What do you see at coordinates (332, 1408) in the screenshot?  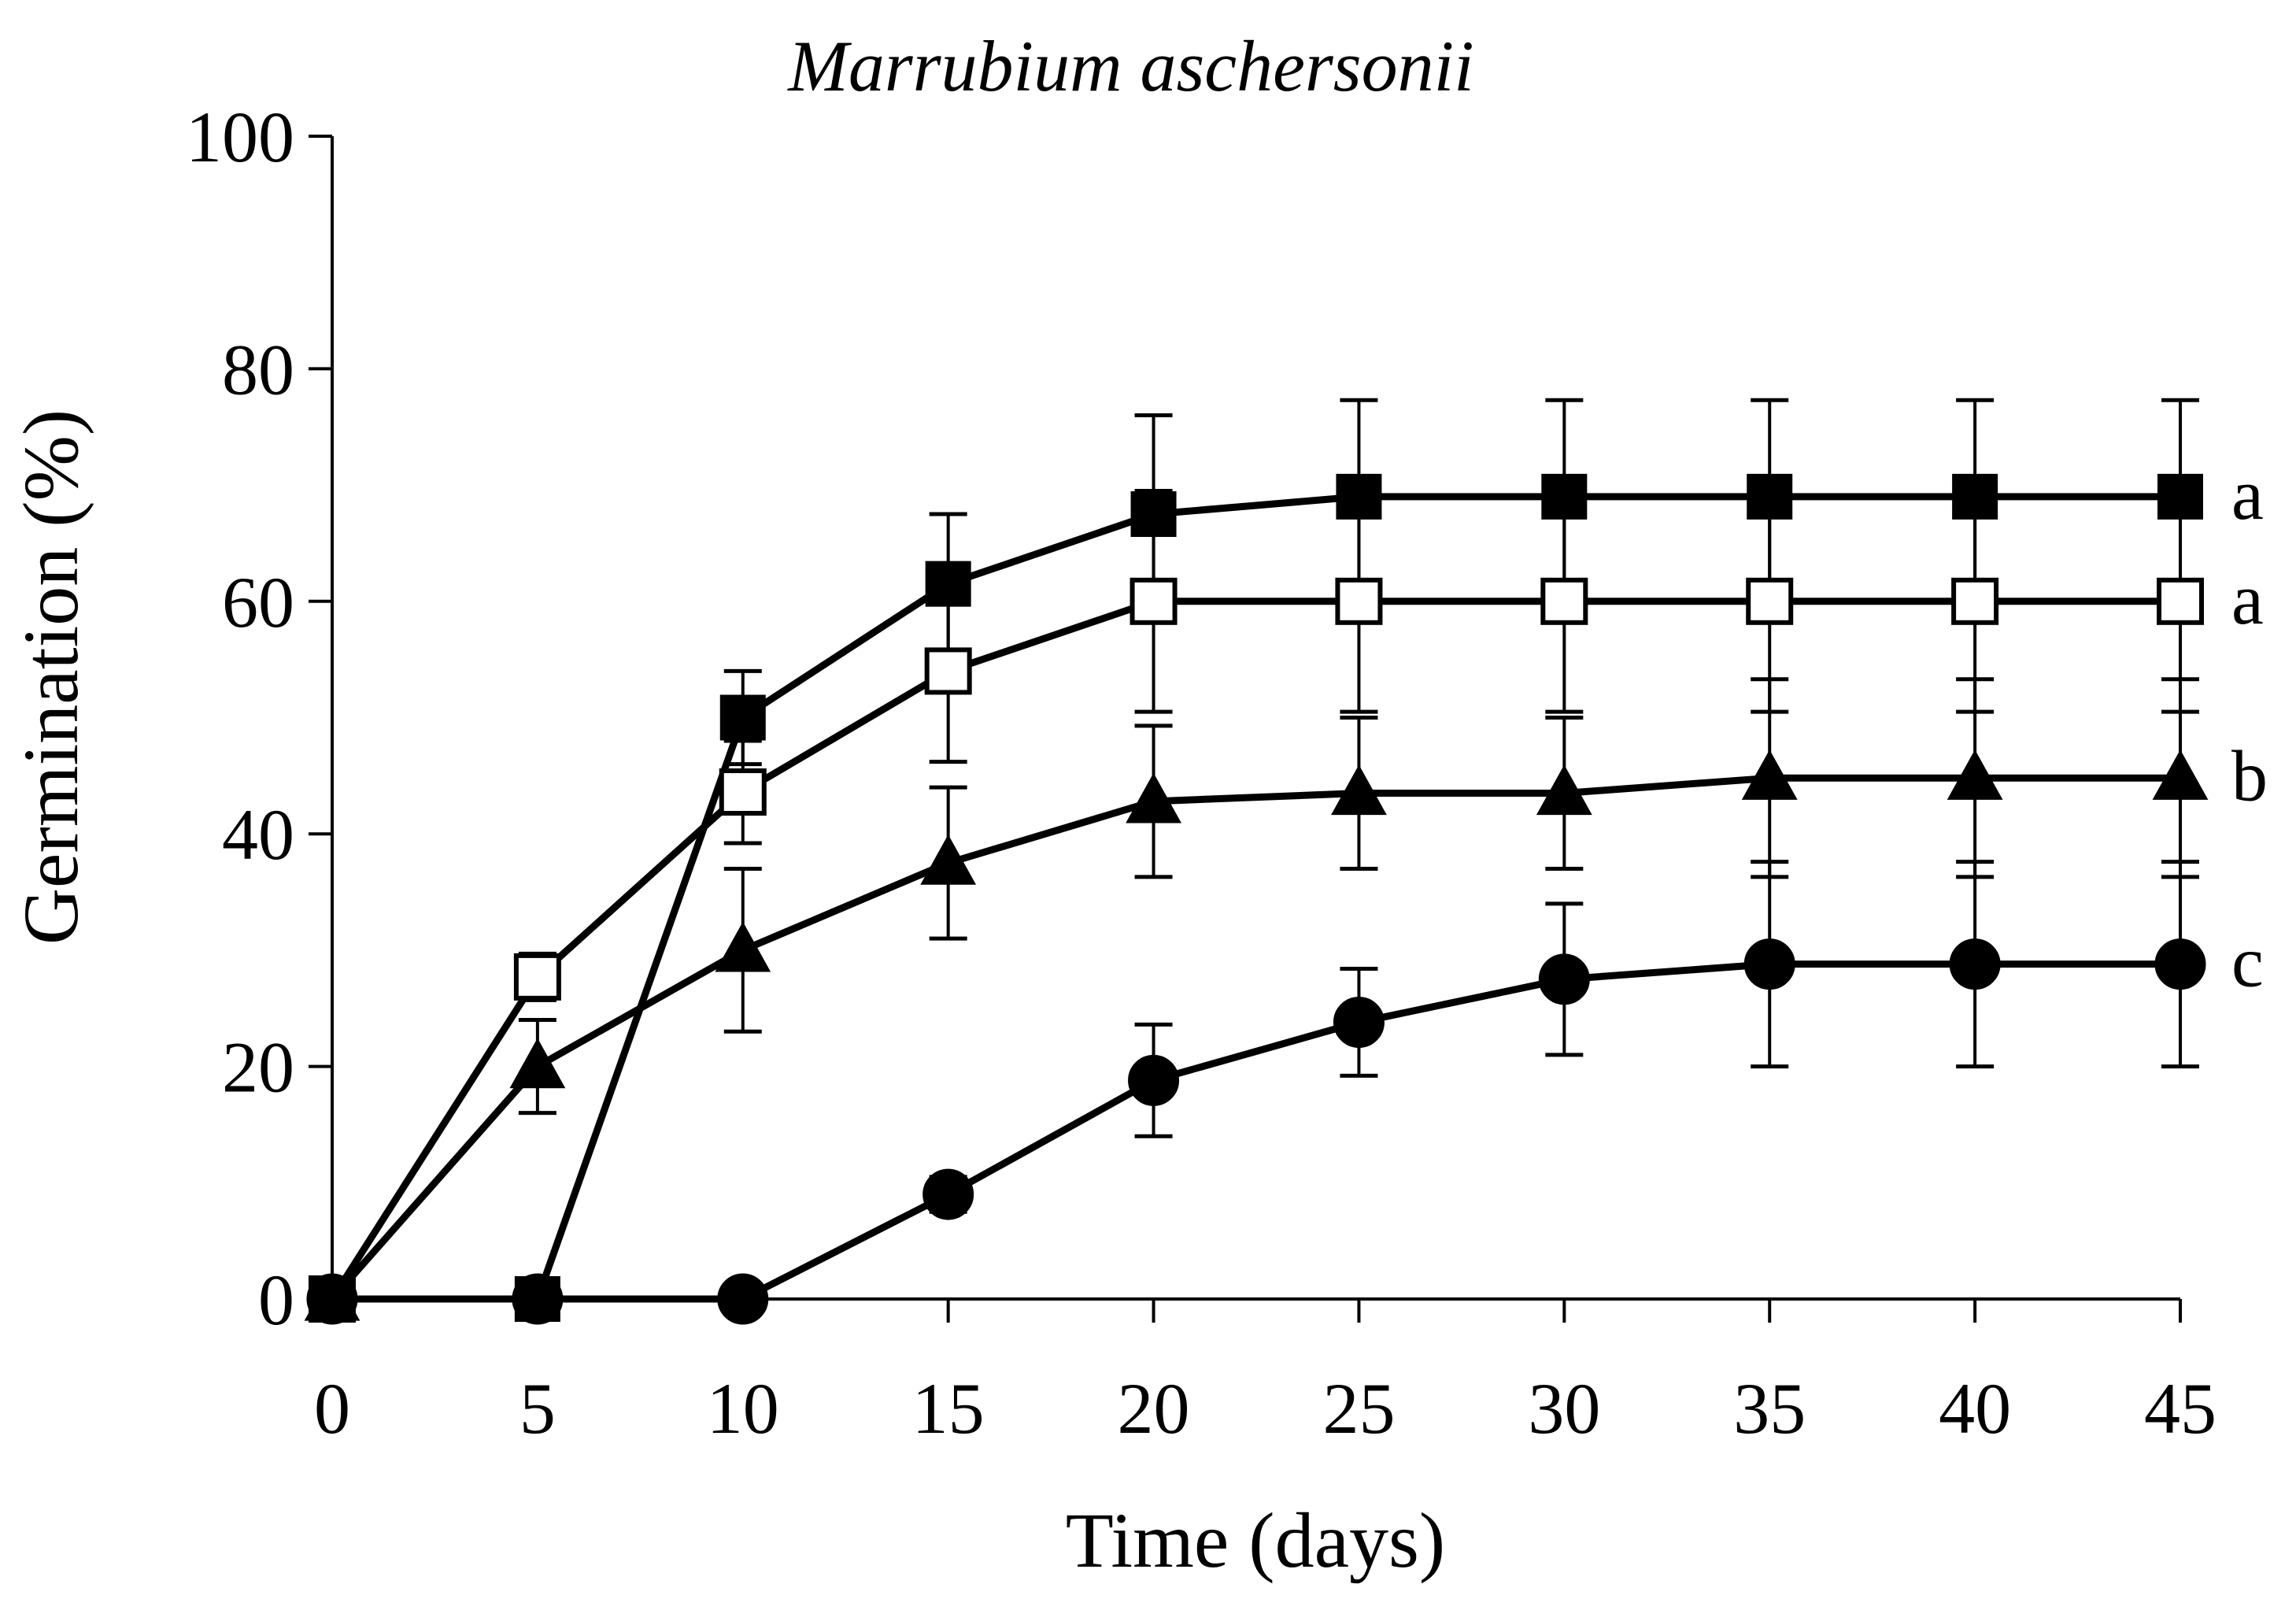 I see `x-tick-label: 0` at bounding box center [332, 1408].